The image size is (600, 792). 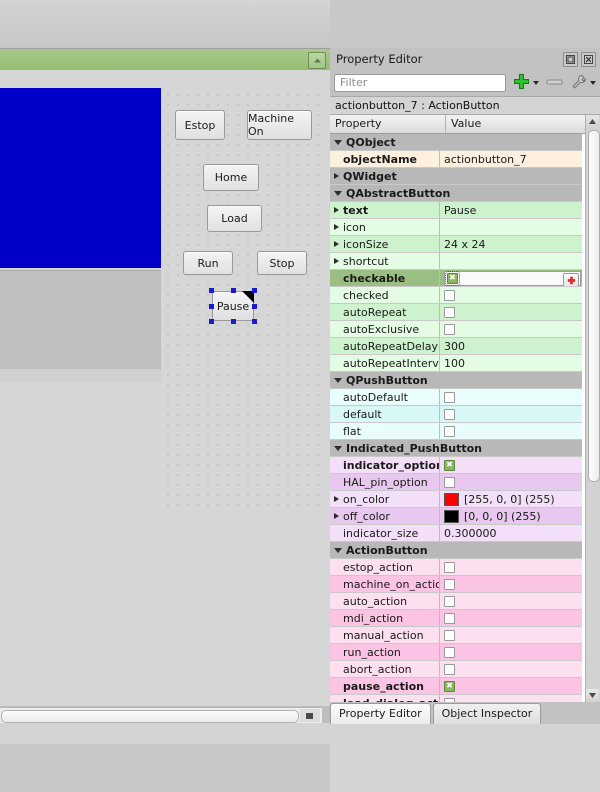 What do you see at coordinates (511, 278) in the screenshot?
I see `property-value-cell: ✖` at bounding box center [511, 278].